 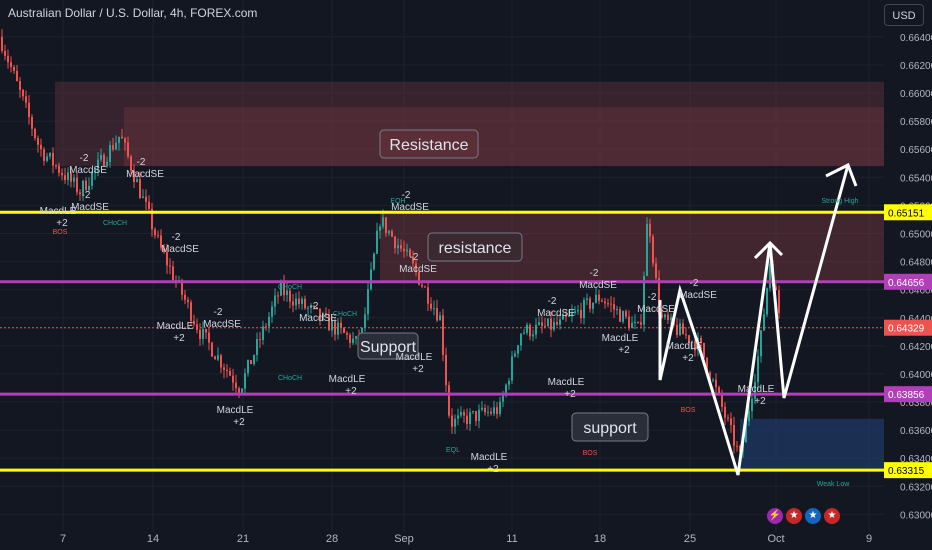 I want to click on currency-button: USD, so click(x=904, y=15).